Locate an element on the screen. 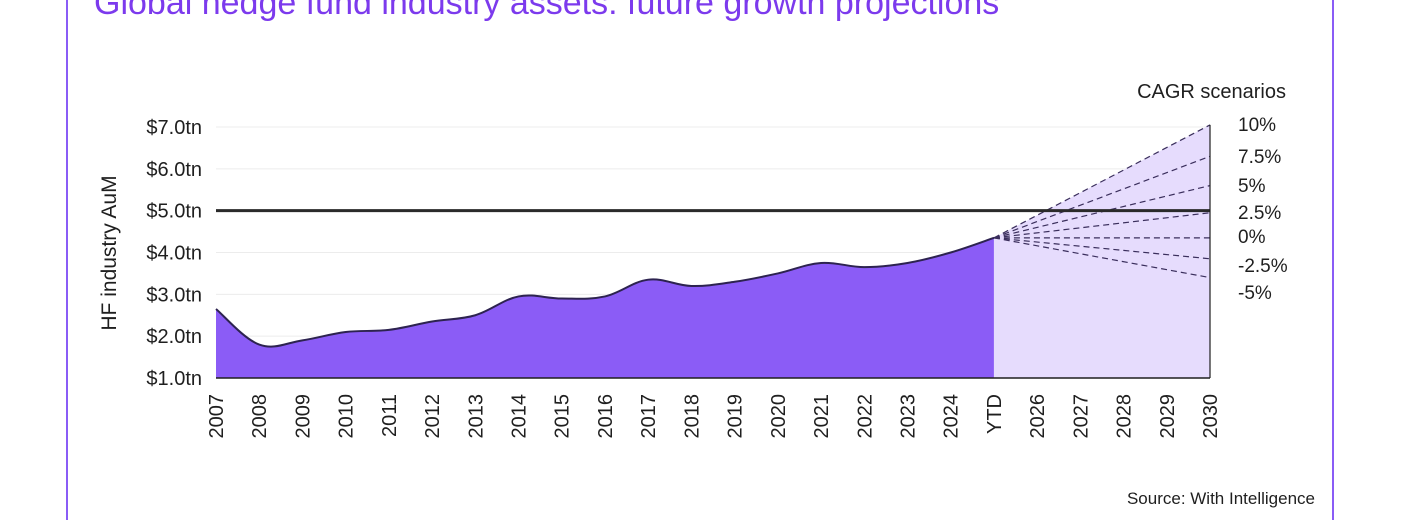  x-tick-label: 2014 is located at coordinates (520, 416).